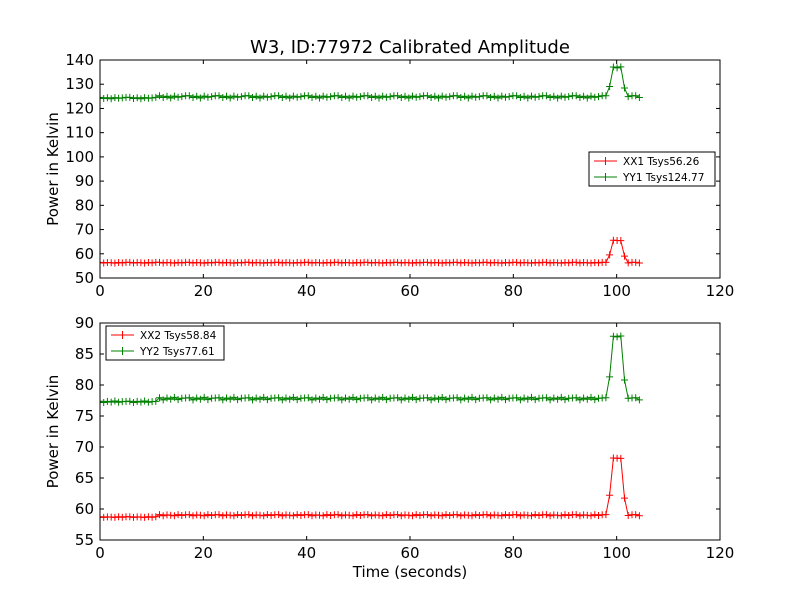 This screenshot has width=800, height=600. I want to click on x-tick-label: 40, so click(306, 553).